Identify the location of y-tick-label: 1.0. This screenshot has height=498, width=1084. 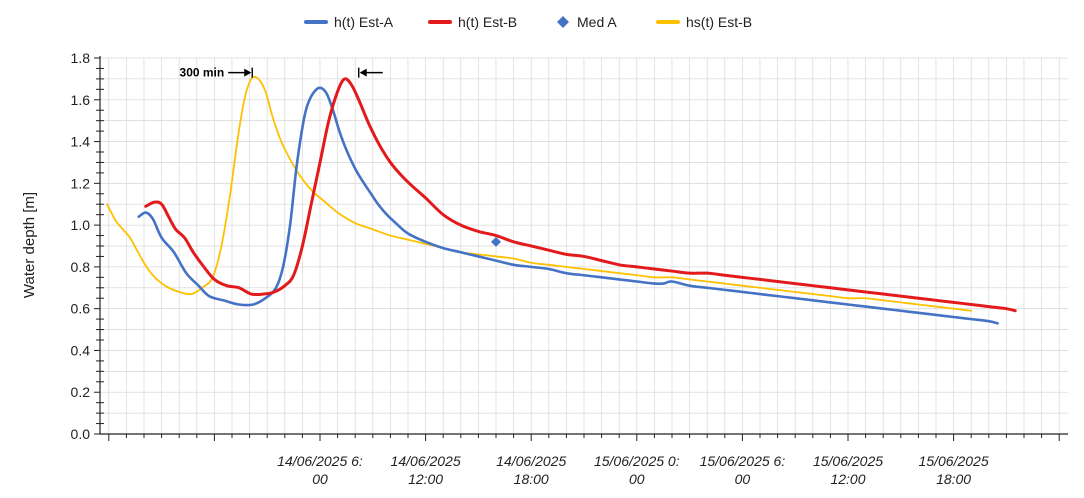
(81, 225).